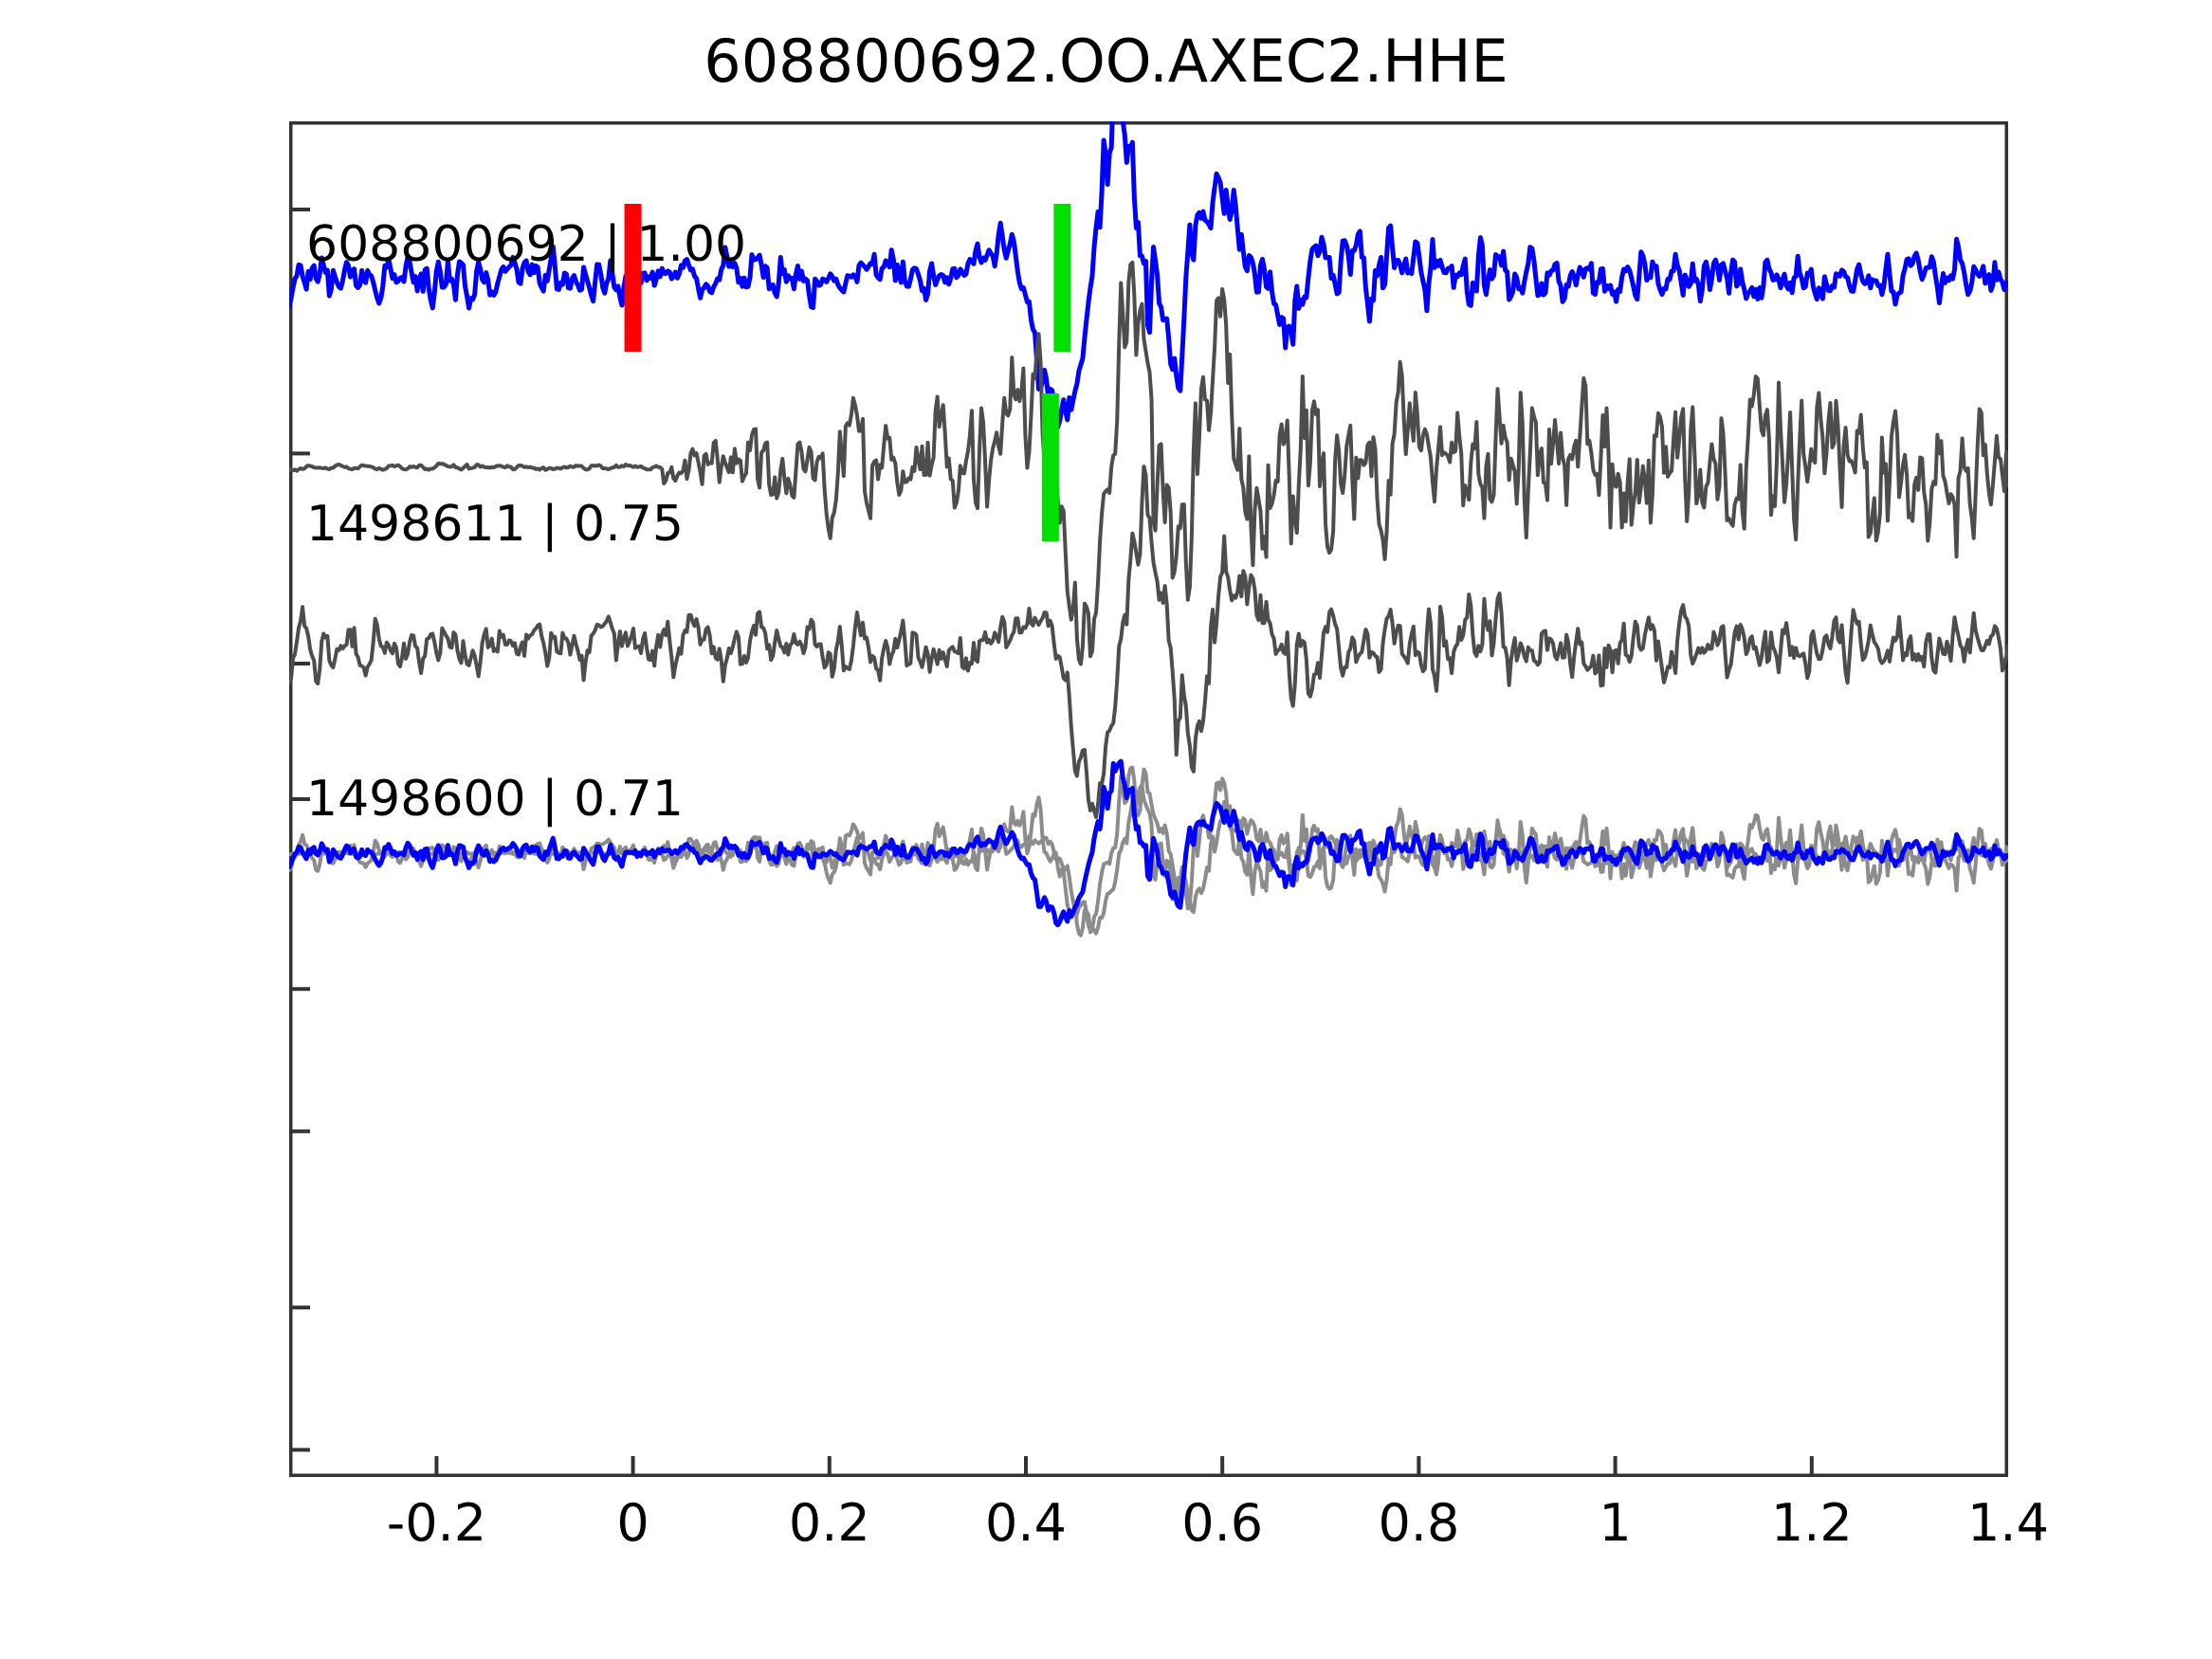 The image size is (2212, 1659). What do you see at coordinates (829, 1523) in the screenshot?
I see `x-tick-label: 0.2` at bounding box center [829, 1523].